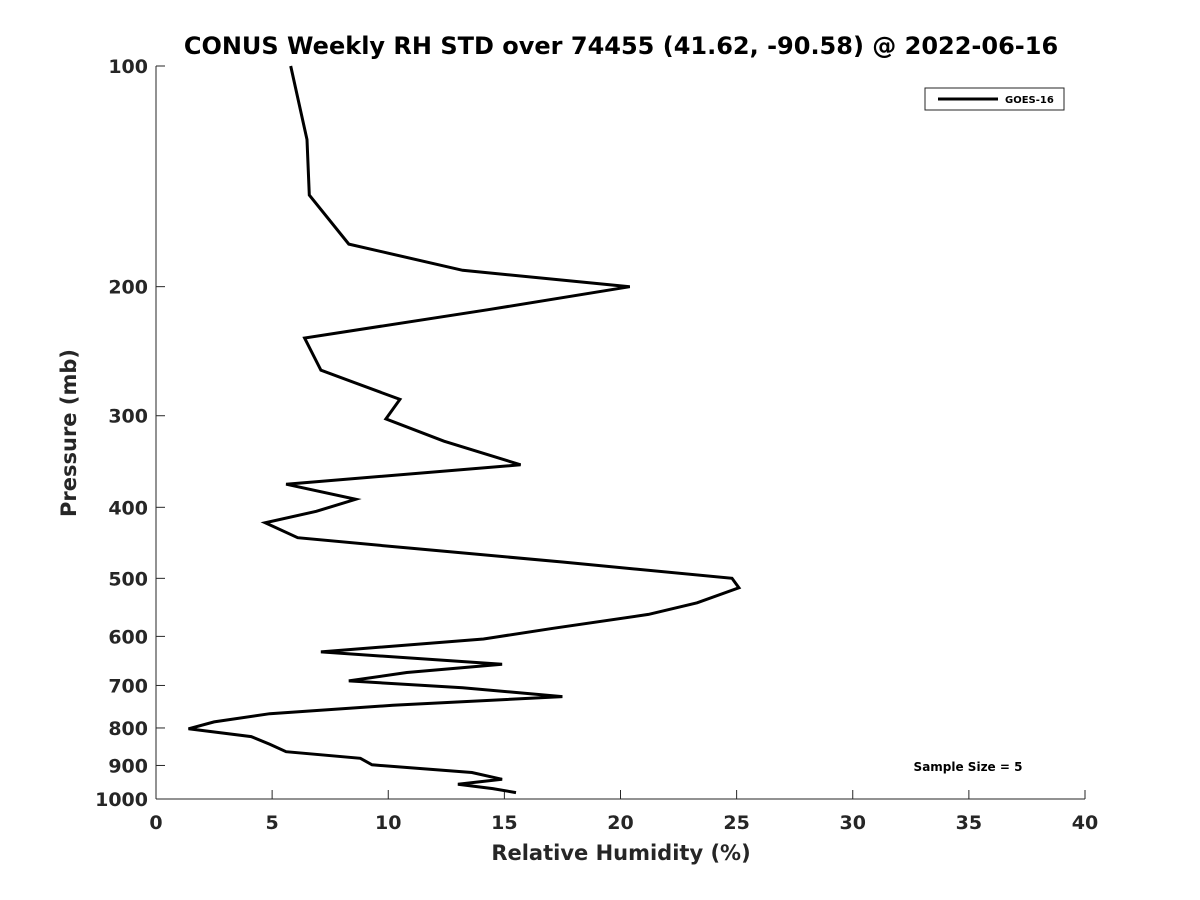 This screenshot has width=1200, height=900. Describe the element at coordinates (969, 823) in the screenshot. I see `x-tick-label: 35` at that location.